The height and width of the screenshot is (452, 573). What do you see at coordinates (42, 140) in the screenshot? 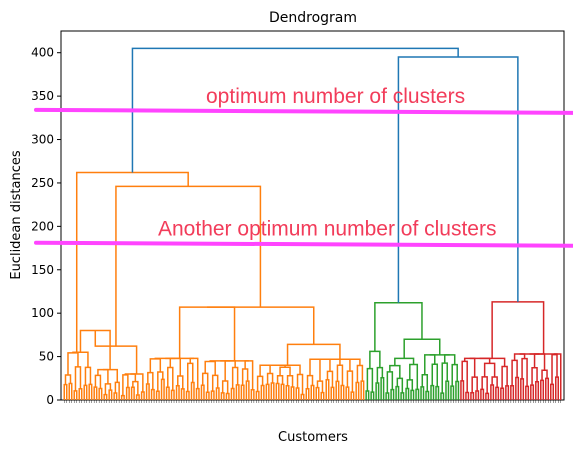
I see `y-tick-label: 300` at bounding box center [42, 140].